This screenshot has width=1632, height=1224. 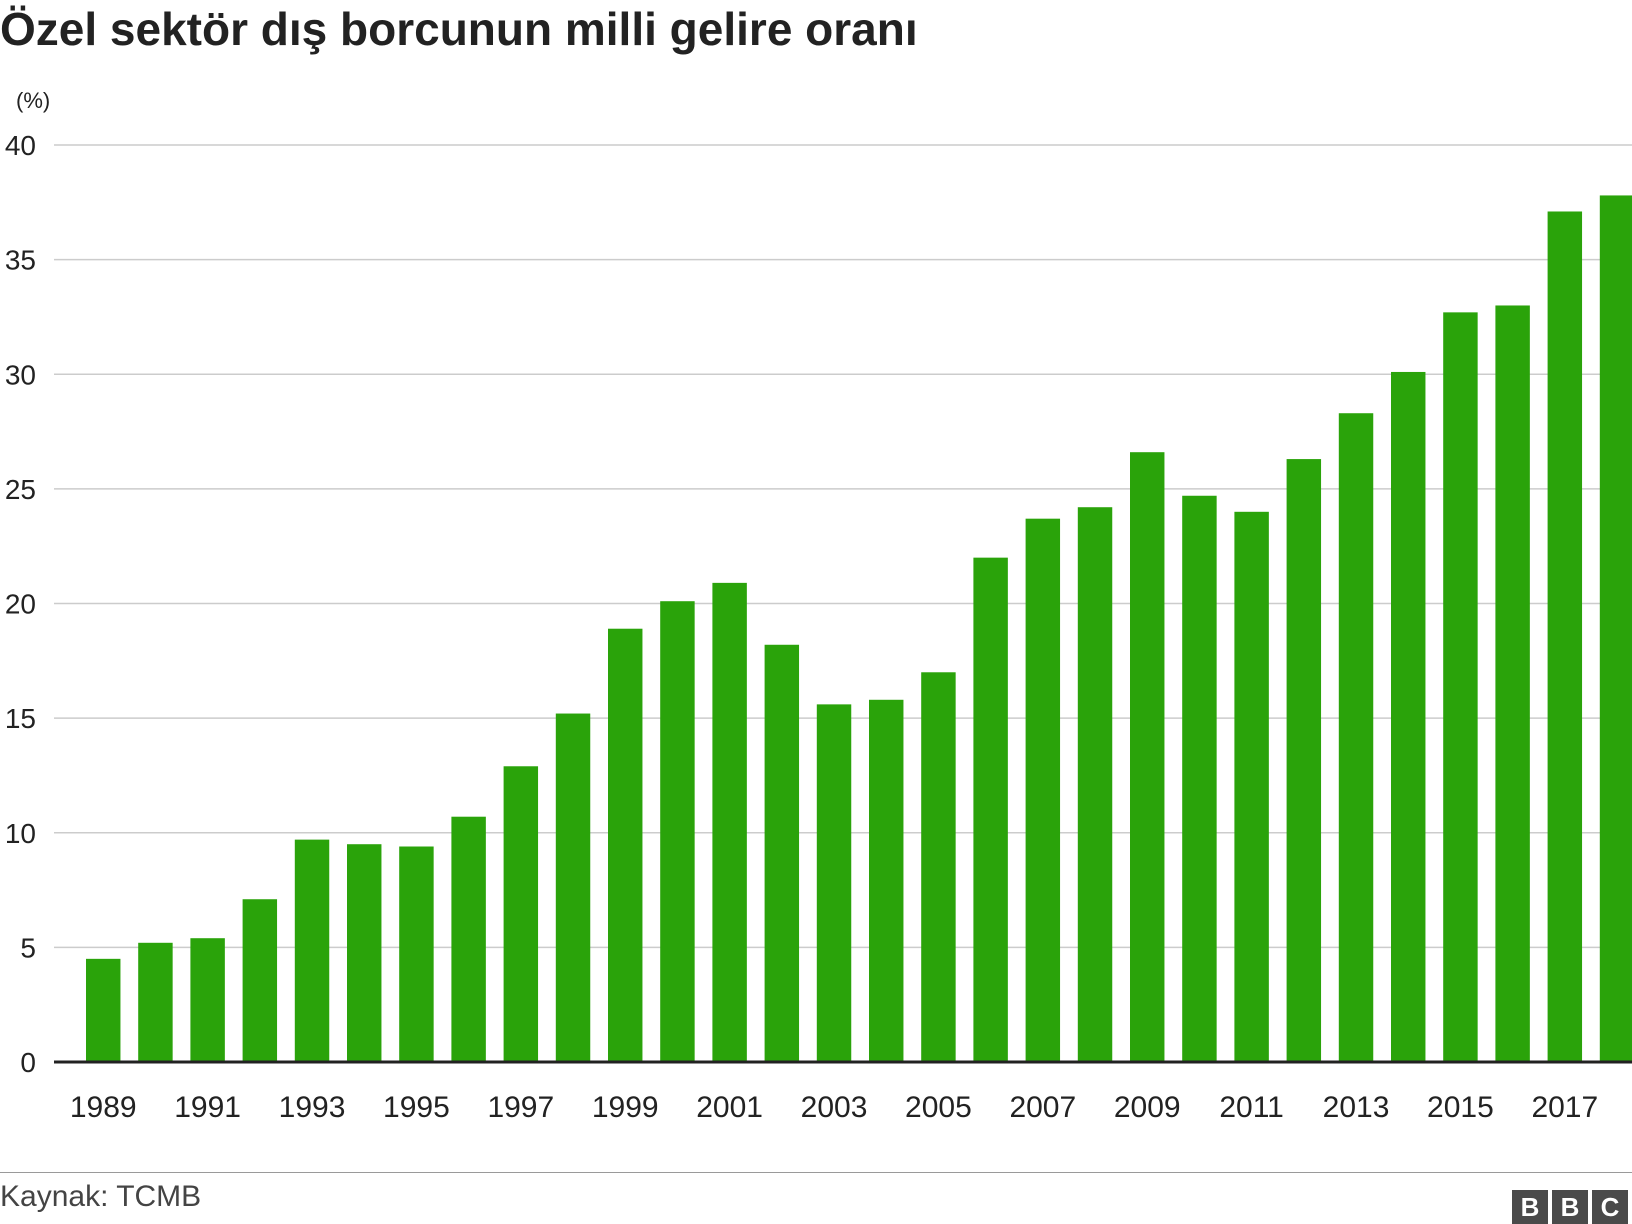 I want to click on y-tick-label: 0, so click(x=28, y=1062).